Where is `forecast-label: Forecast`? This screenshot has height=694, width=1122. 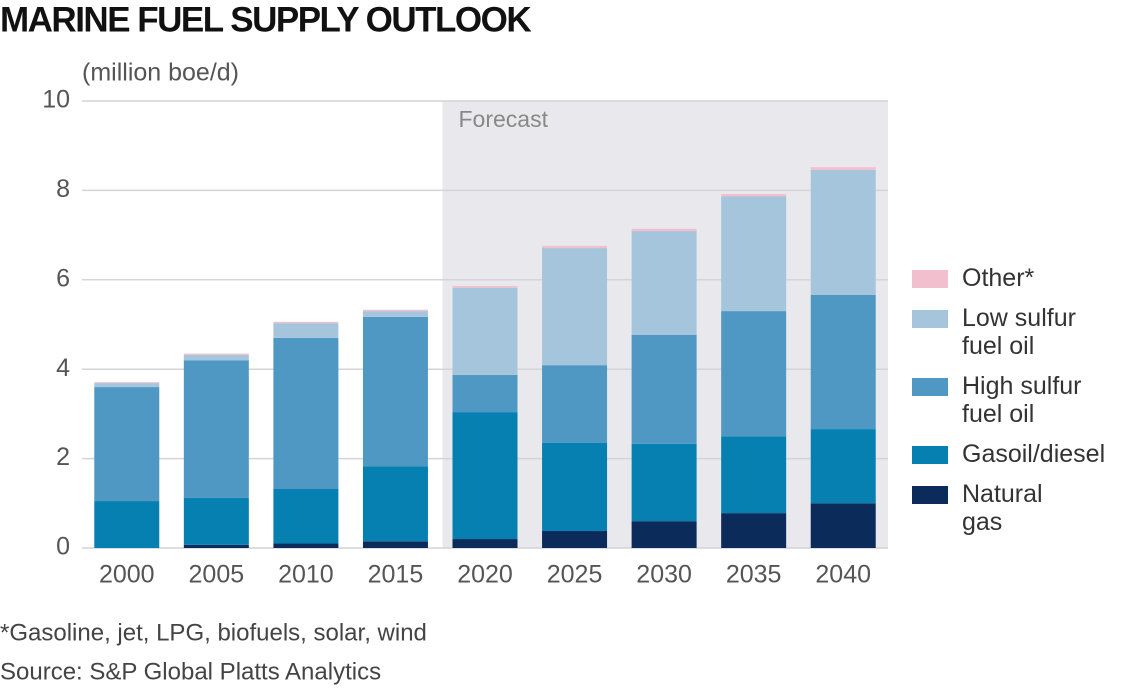
forecast-label: Forecast is located at coordinates (504, 119).